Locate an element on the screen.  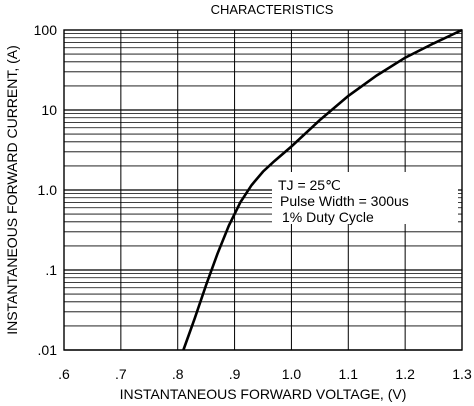
y-tick-label: 1.0 is located at coordinates (48, 190).